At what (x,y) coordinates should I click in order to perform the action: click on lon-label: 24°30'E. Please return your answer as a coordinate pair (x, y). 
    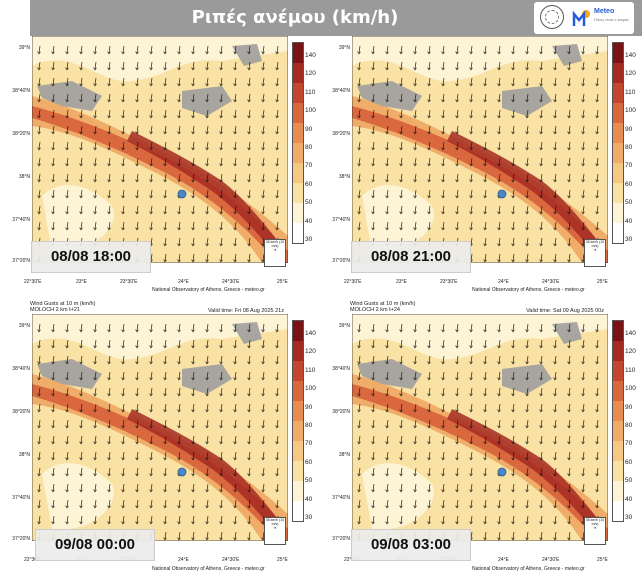
    Looking at the image, I should click on (231, 560).